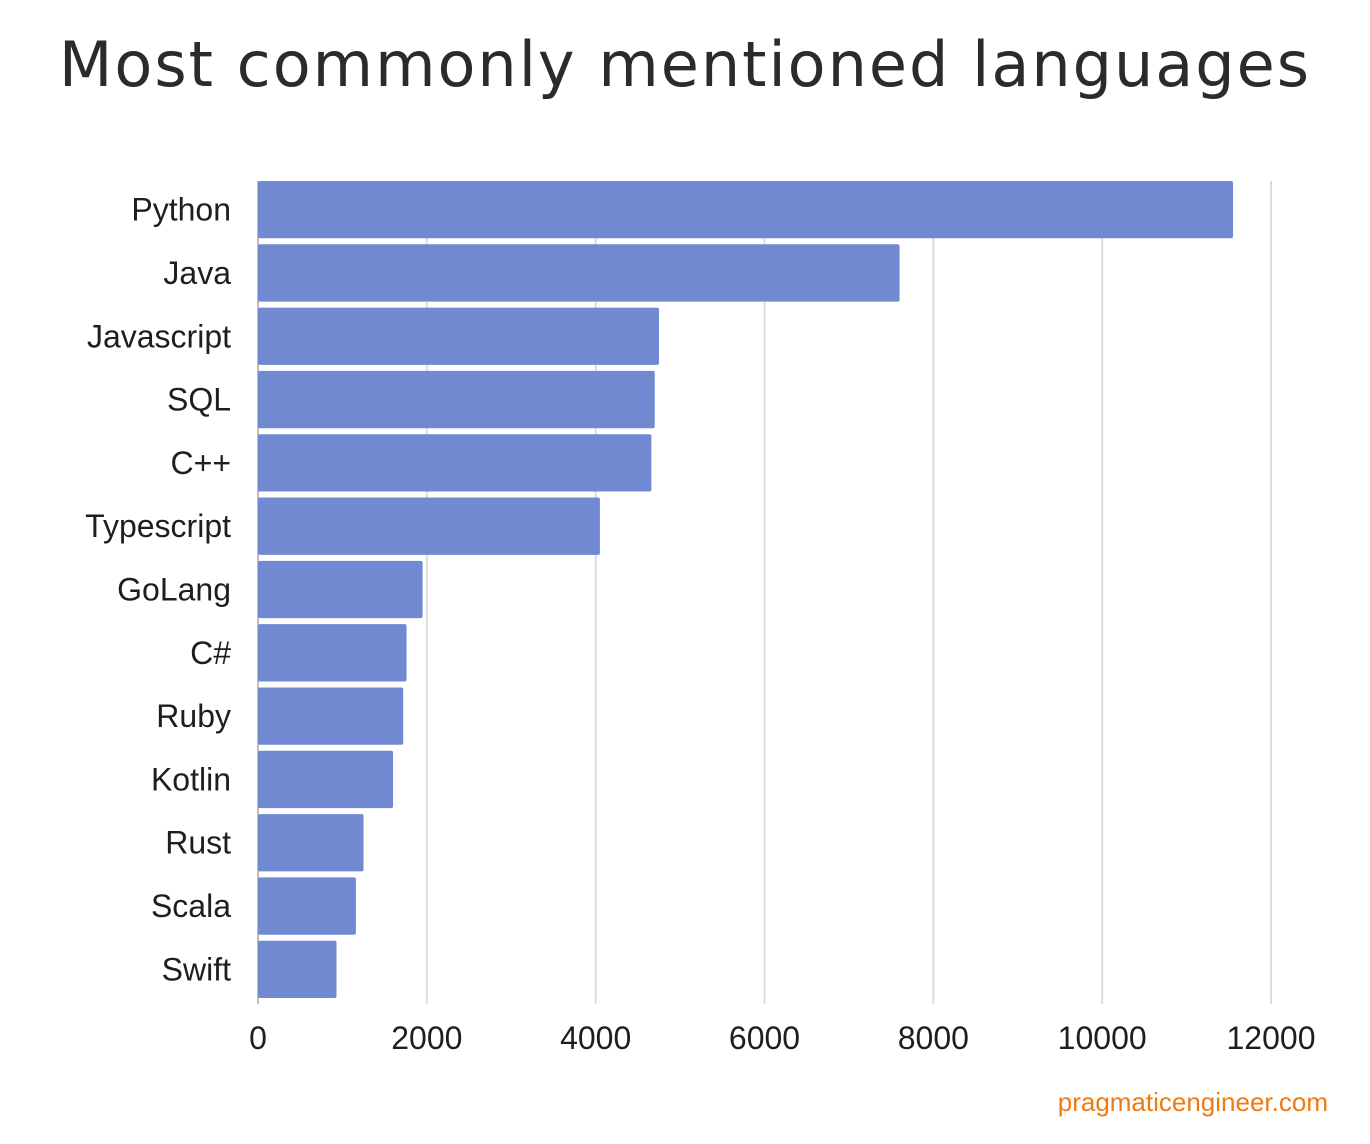 The image size is (1370, 1144). Describe the element at coordinates (311, 843) in the screenshot. I see `bar-rust` at that location.